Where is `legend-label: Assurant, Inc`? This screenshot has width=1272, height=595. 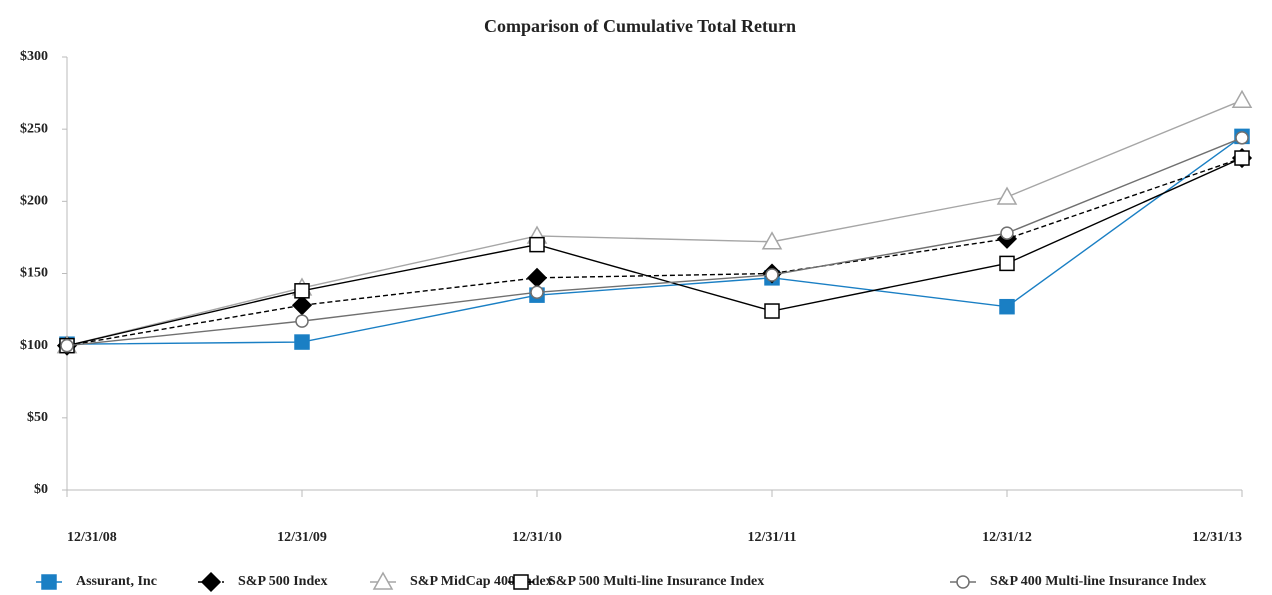 legend-label: Assurant, Inc is located at coordinates (116, 581).